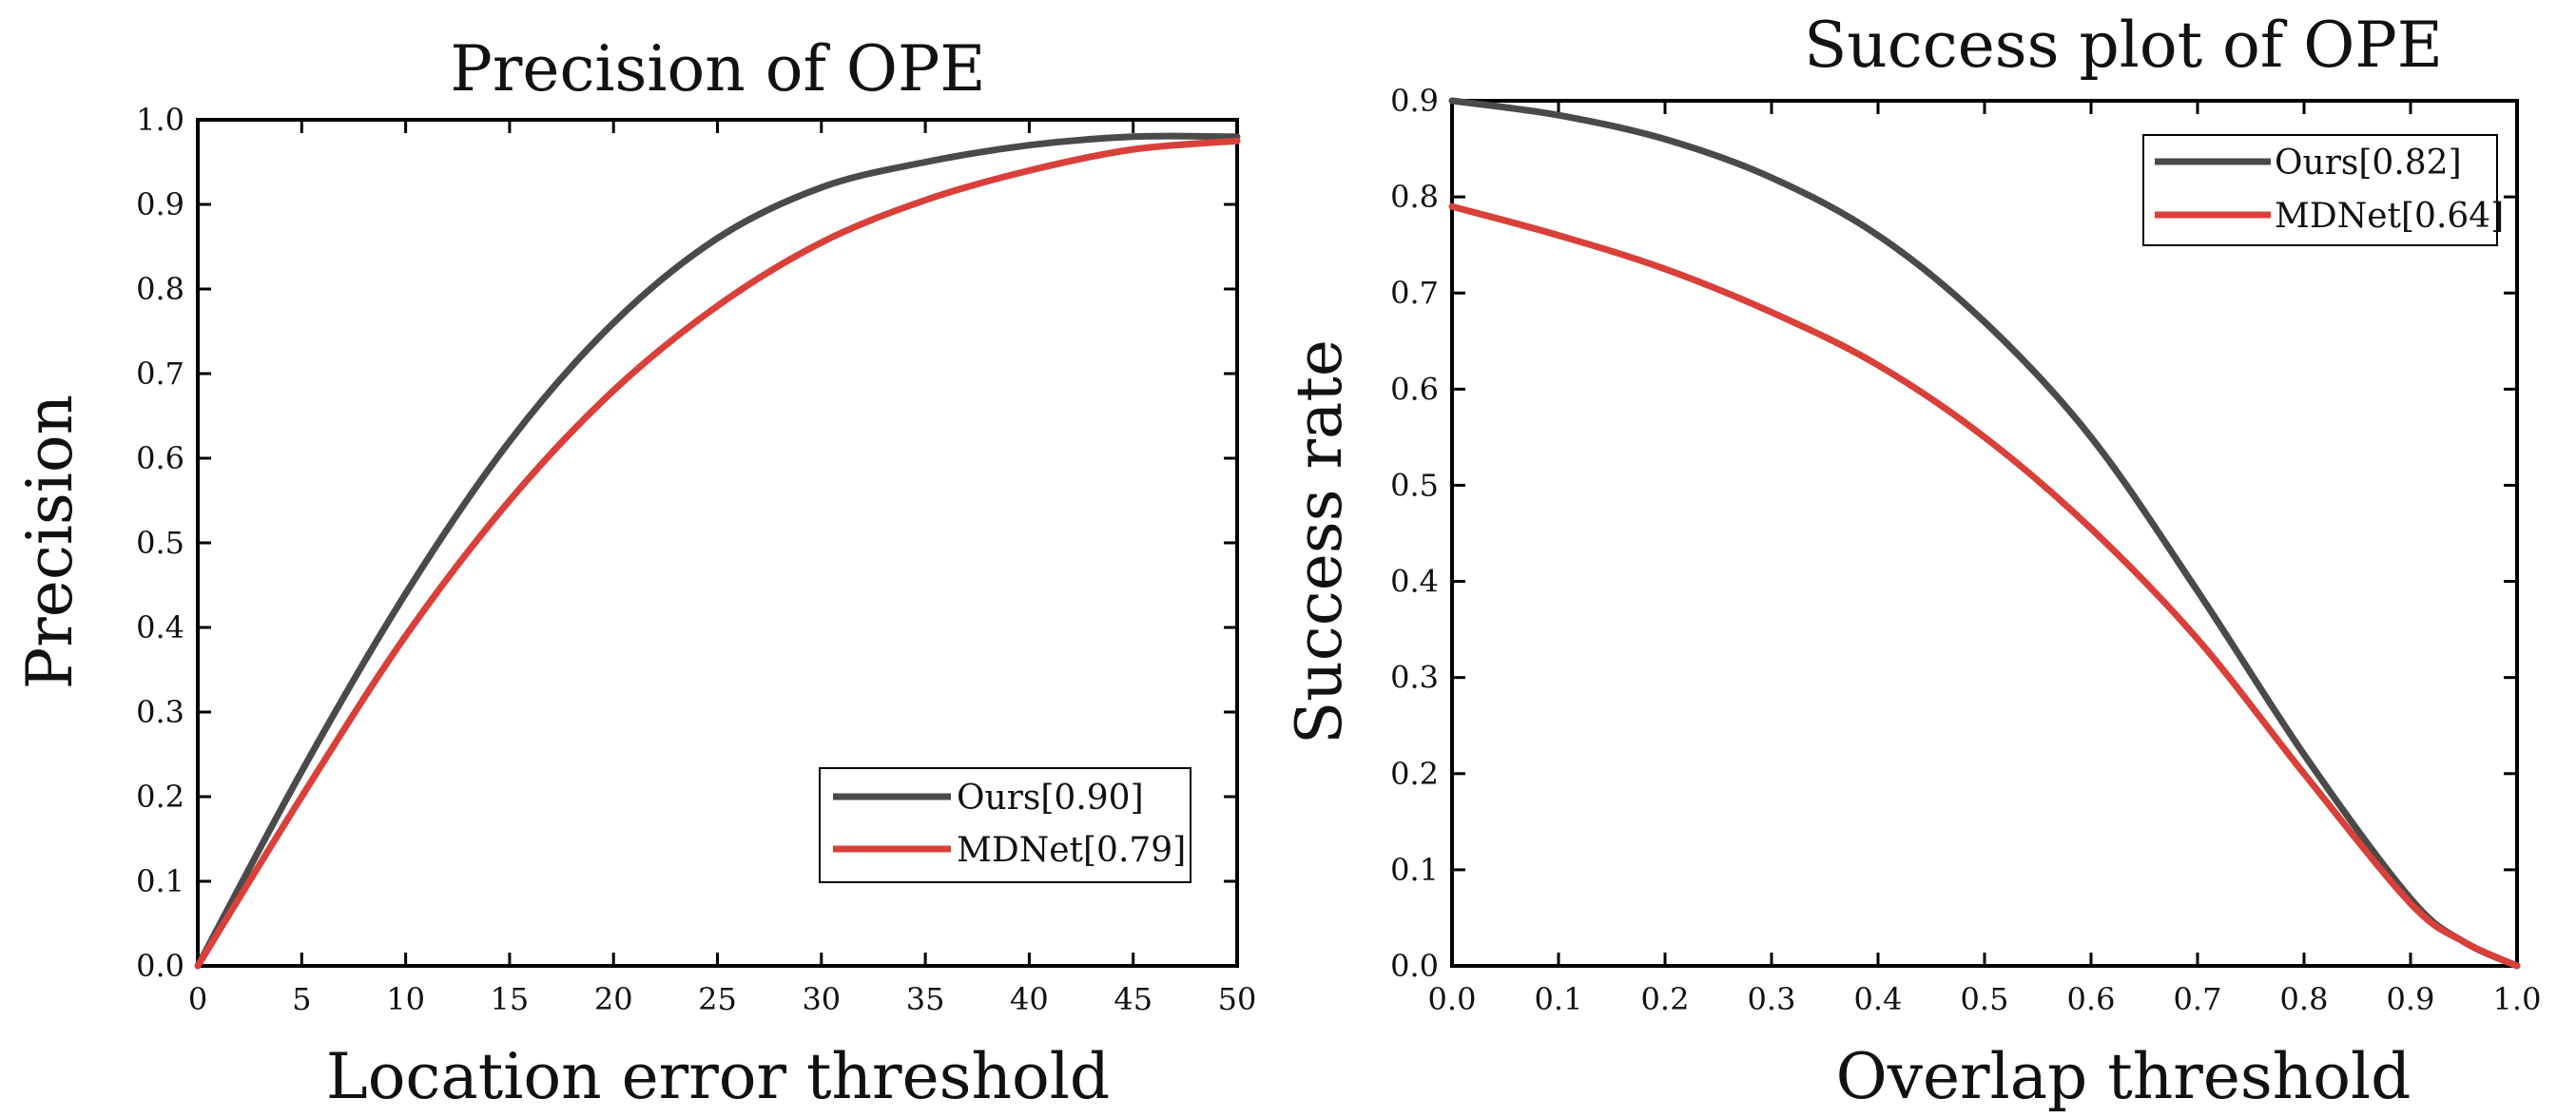 The width and height of the screenshot is (2576, 1118). Describe the element at coordinates (1665, 999) in the screenshot. I see `success-x-tick-label: 0.2` at that location.